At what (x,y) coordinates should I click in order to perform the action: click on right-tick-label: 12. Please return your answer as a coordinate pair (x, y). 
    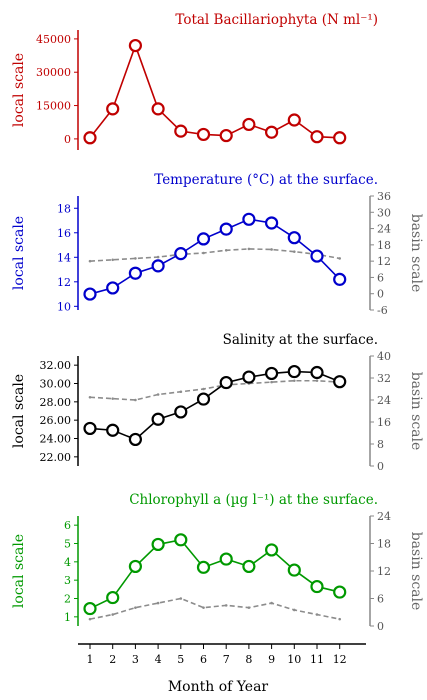
    Looking at the image, I should click on (384, 261).